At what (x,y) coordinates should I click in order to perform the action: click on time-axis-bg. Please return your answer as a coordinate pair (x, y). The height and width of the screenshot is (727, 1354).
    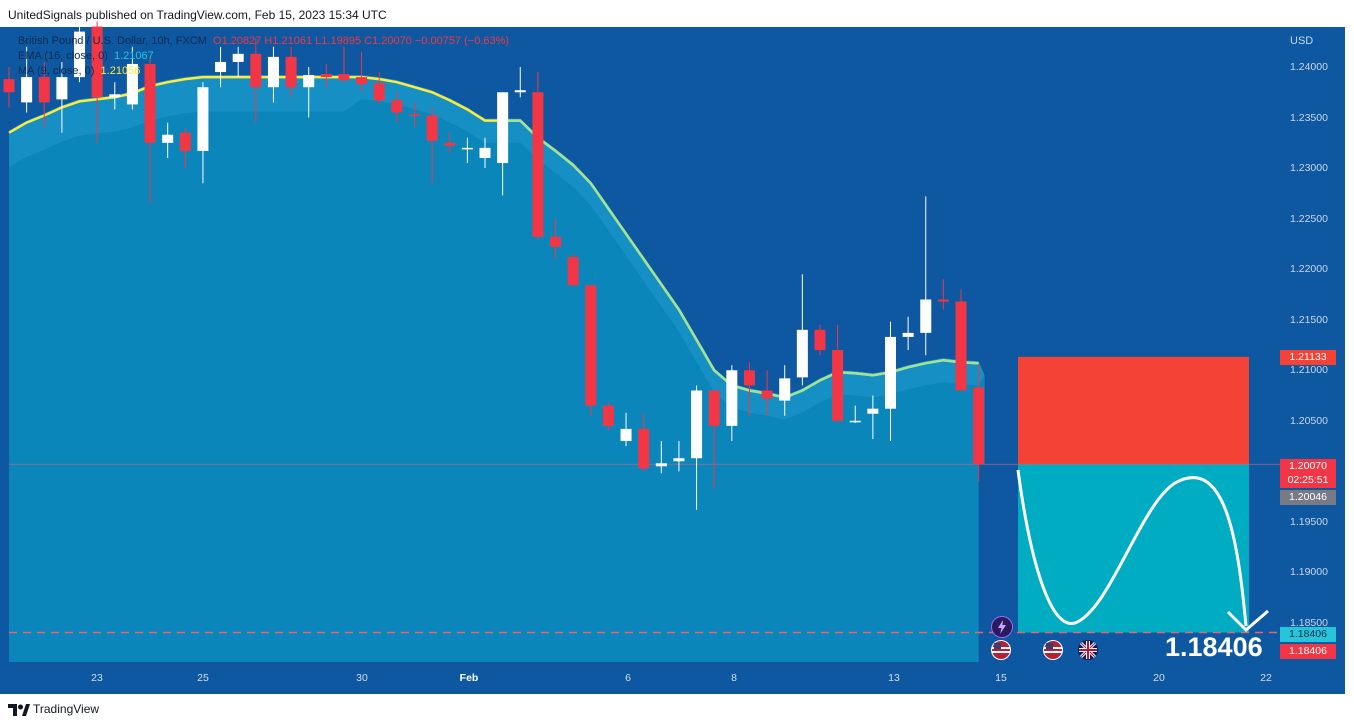
    Looking at the image, I should click on (641, 676).